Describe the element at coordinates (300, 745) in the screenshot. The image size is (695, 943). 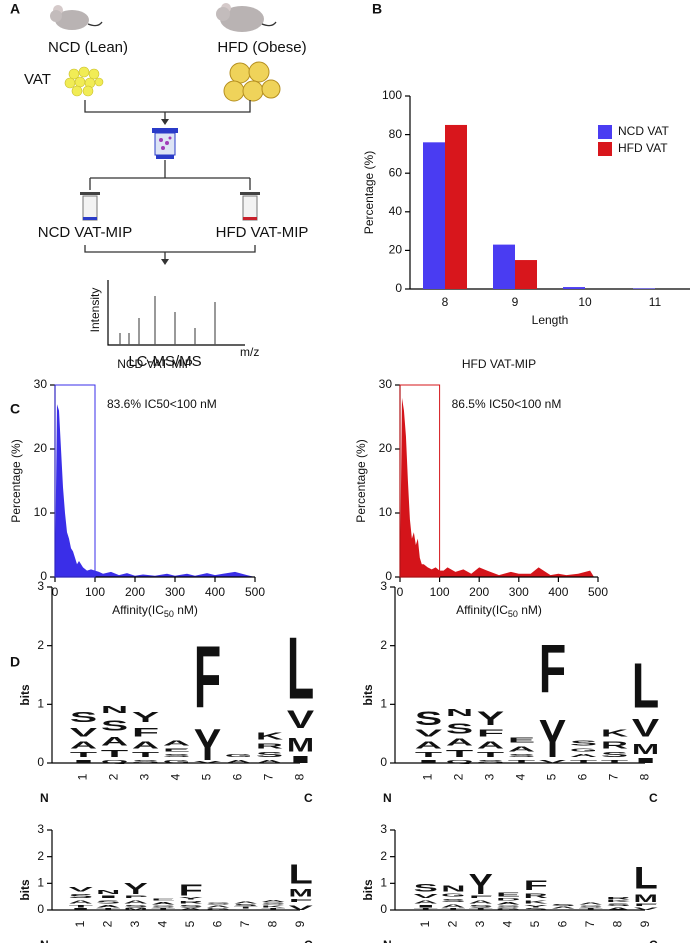
I see `logo-letter: M` at that location.